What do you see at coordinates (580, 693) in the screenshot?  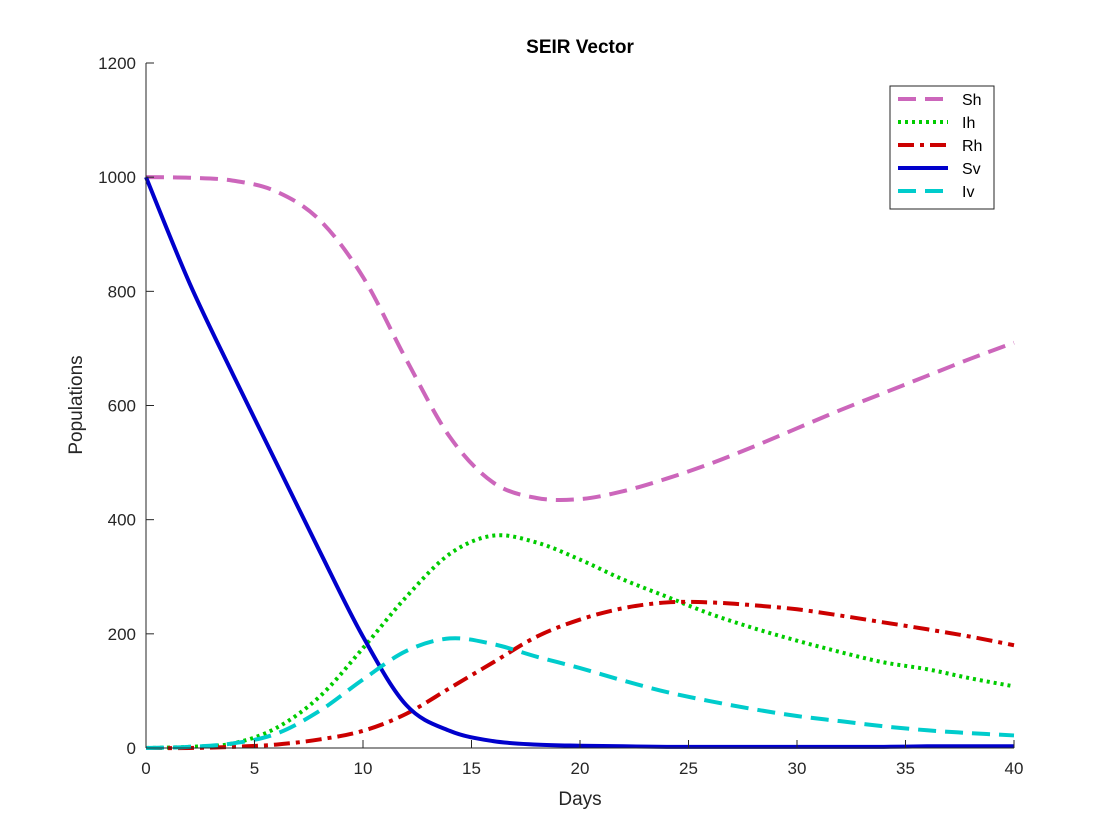 I see `series-line-iv` at bounding box center [580, 693].